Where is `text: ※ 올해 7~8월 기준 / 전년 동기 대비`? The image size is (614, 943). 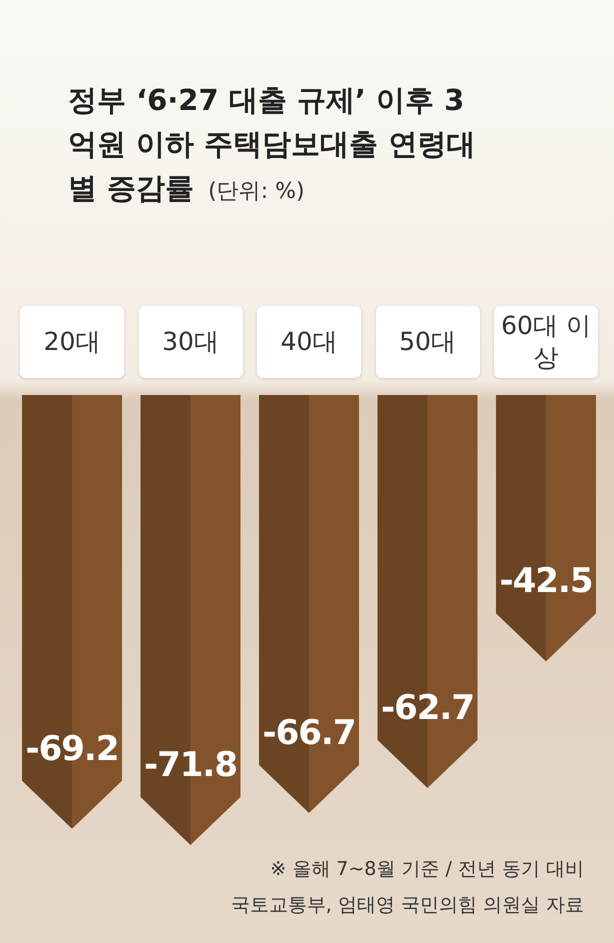
text: ※ 올해 7~8월 기준 / 전년 동기 대비 is located at coordinates (427, 869).